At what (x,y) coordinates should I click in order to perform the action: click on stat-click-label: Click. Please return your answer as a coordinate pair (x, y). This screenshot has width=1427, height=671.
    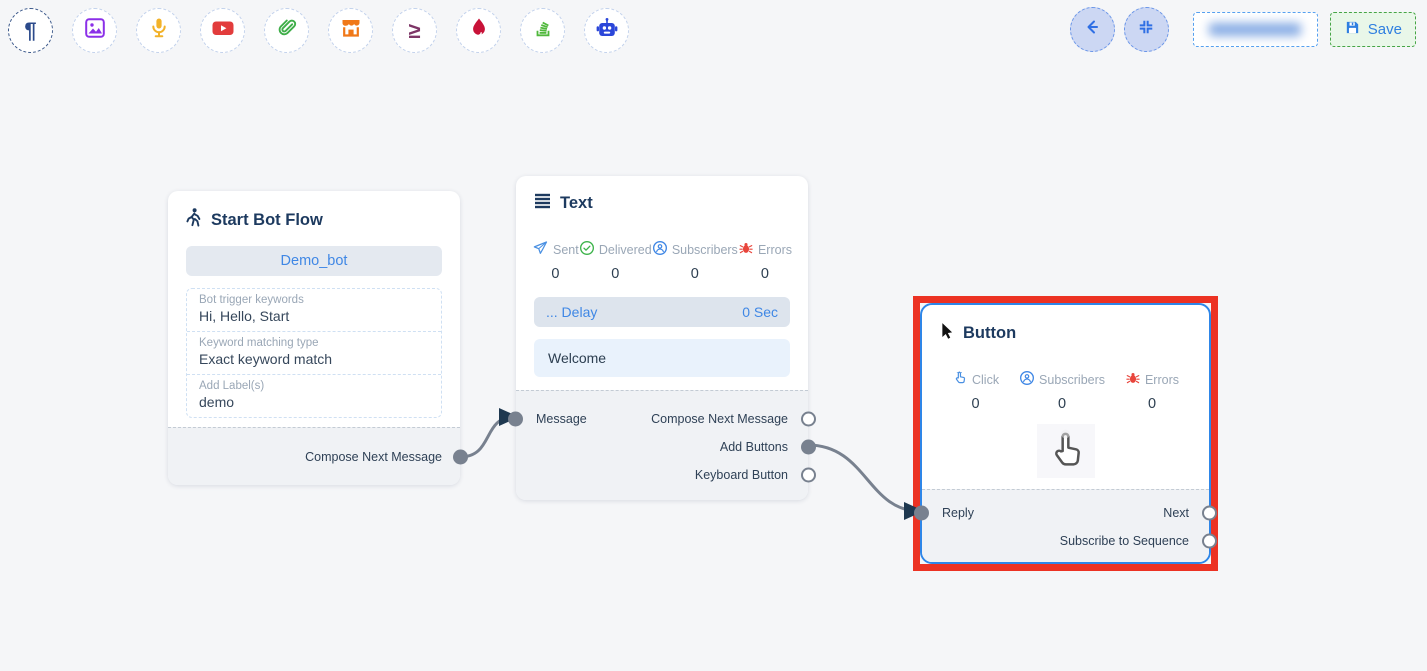
    Looking at the image, I should click on (986, 379).